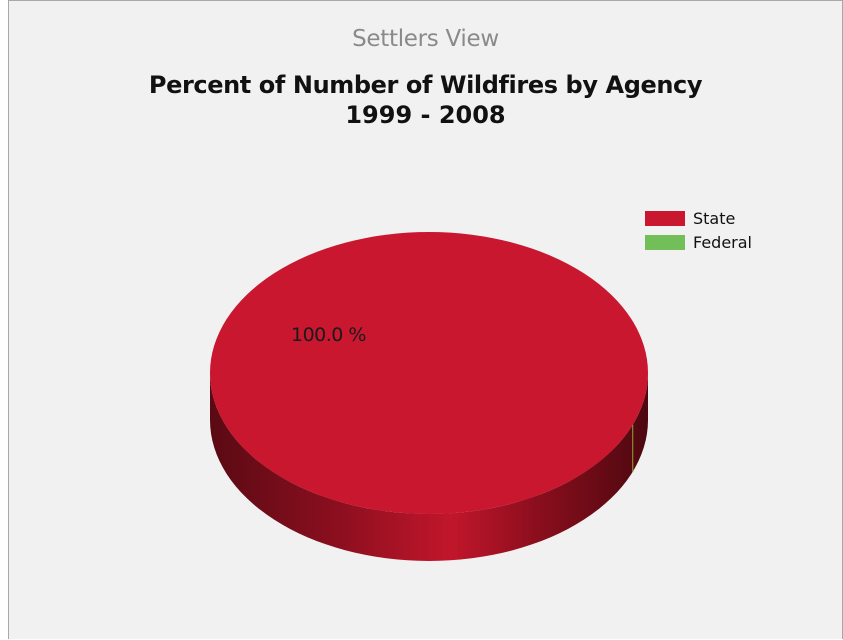 The image size is (843, 640). What do you see at coordinates (425, 85) in the screenshot?
I see `chart-title: Percent of Number of Wildfires by Agency` at bounding box center [425, 85].